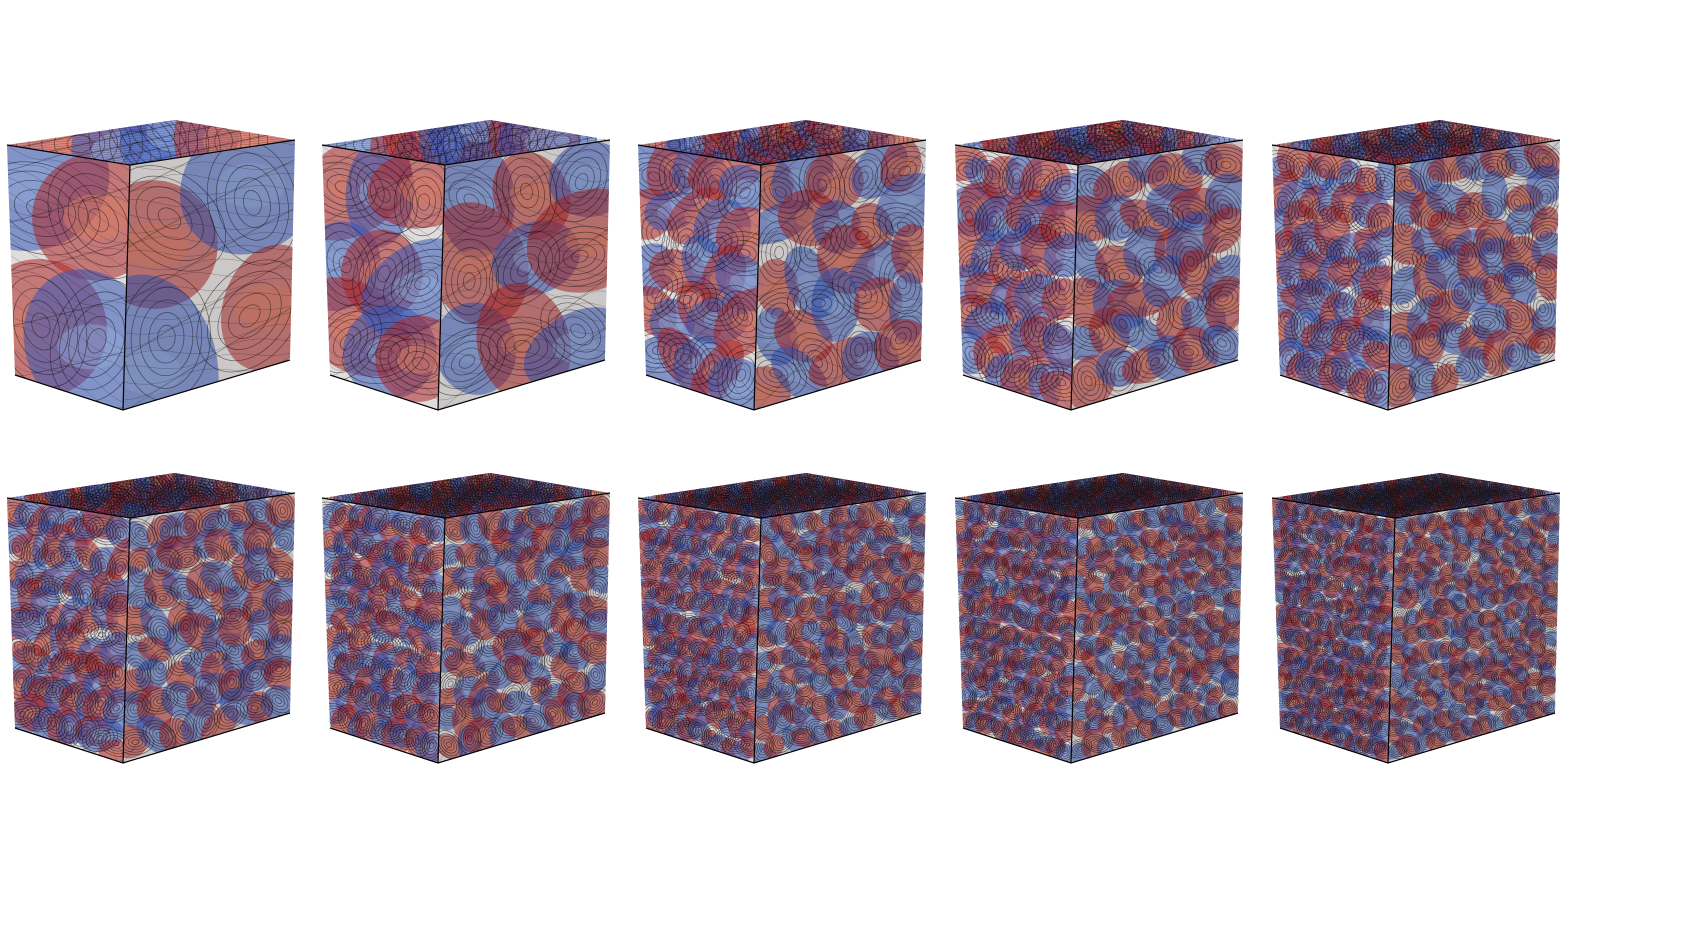  I want to click on cube-visualization-r1c5, so click(1420, 265).